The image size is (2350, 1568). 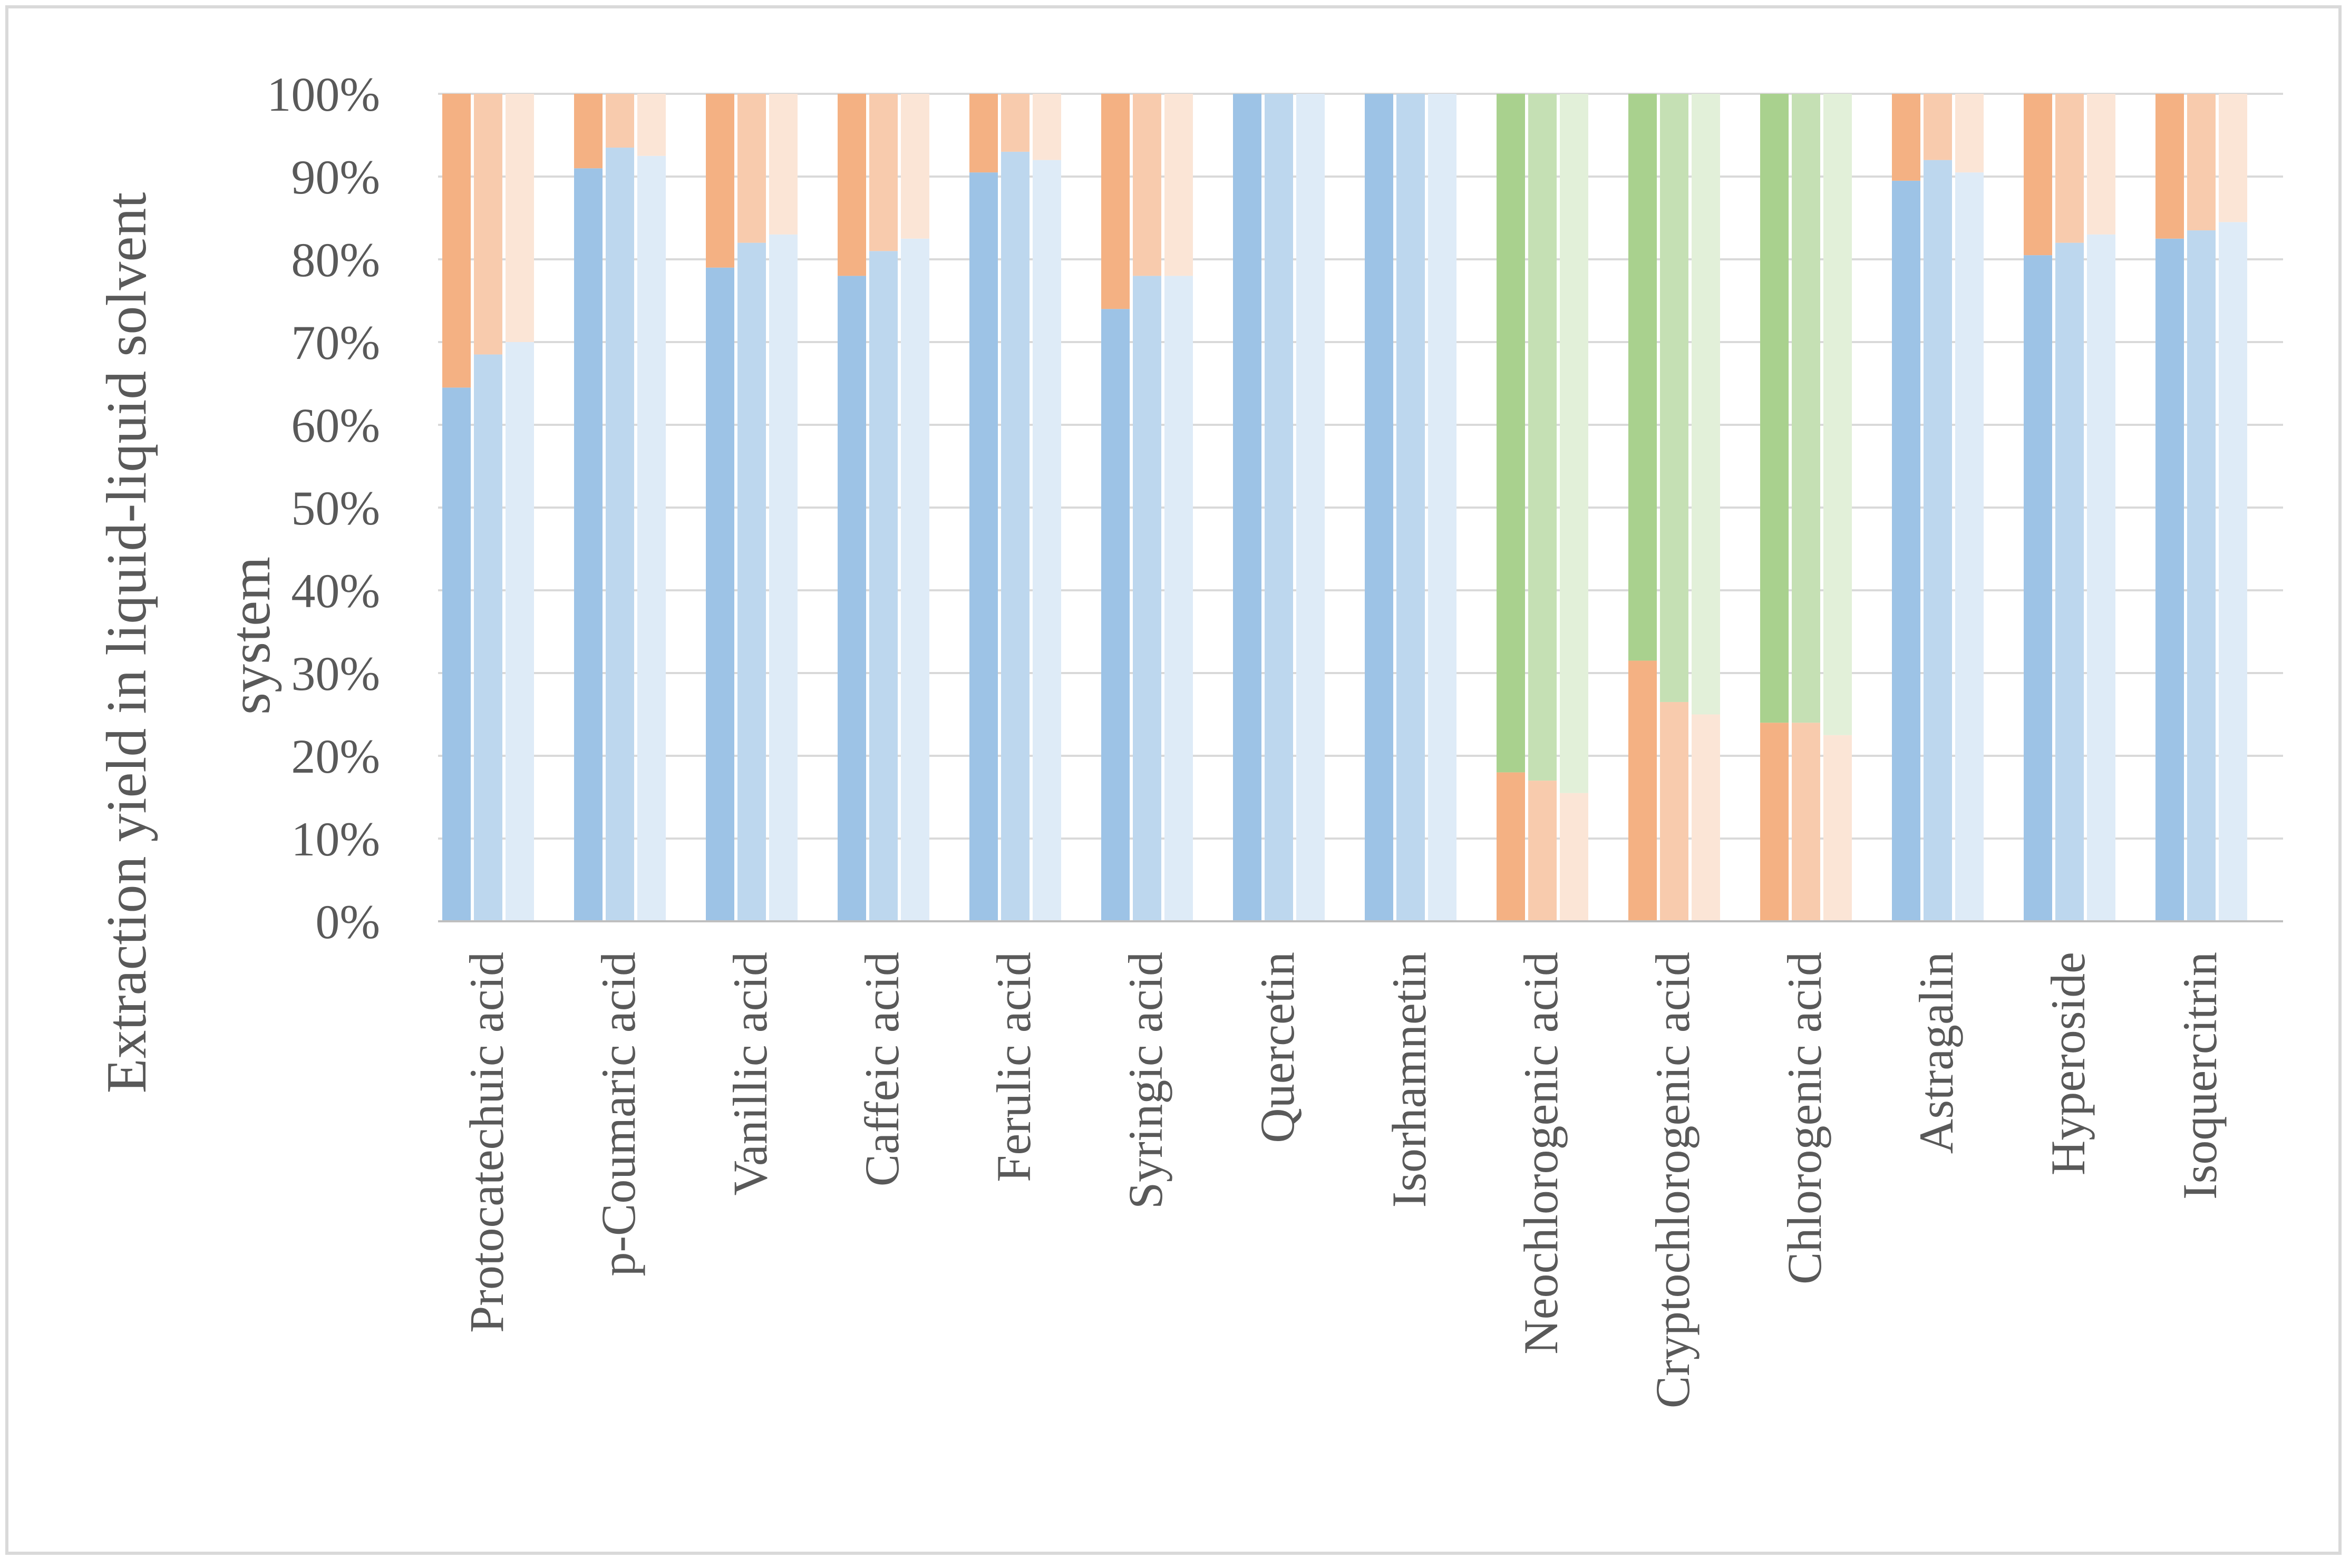 What do you see at coordinates (486, 1143) in the screenshot?
I see `x-category-label: Protocatechuic acid` at bounding box center [486, 1143].